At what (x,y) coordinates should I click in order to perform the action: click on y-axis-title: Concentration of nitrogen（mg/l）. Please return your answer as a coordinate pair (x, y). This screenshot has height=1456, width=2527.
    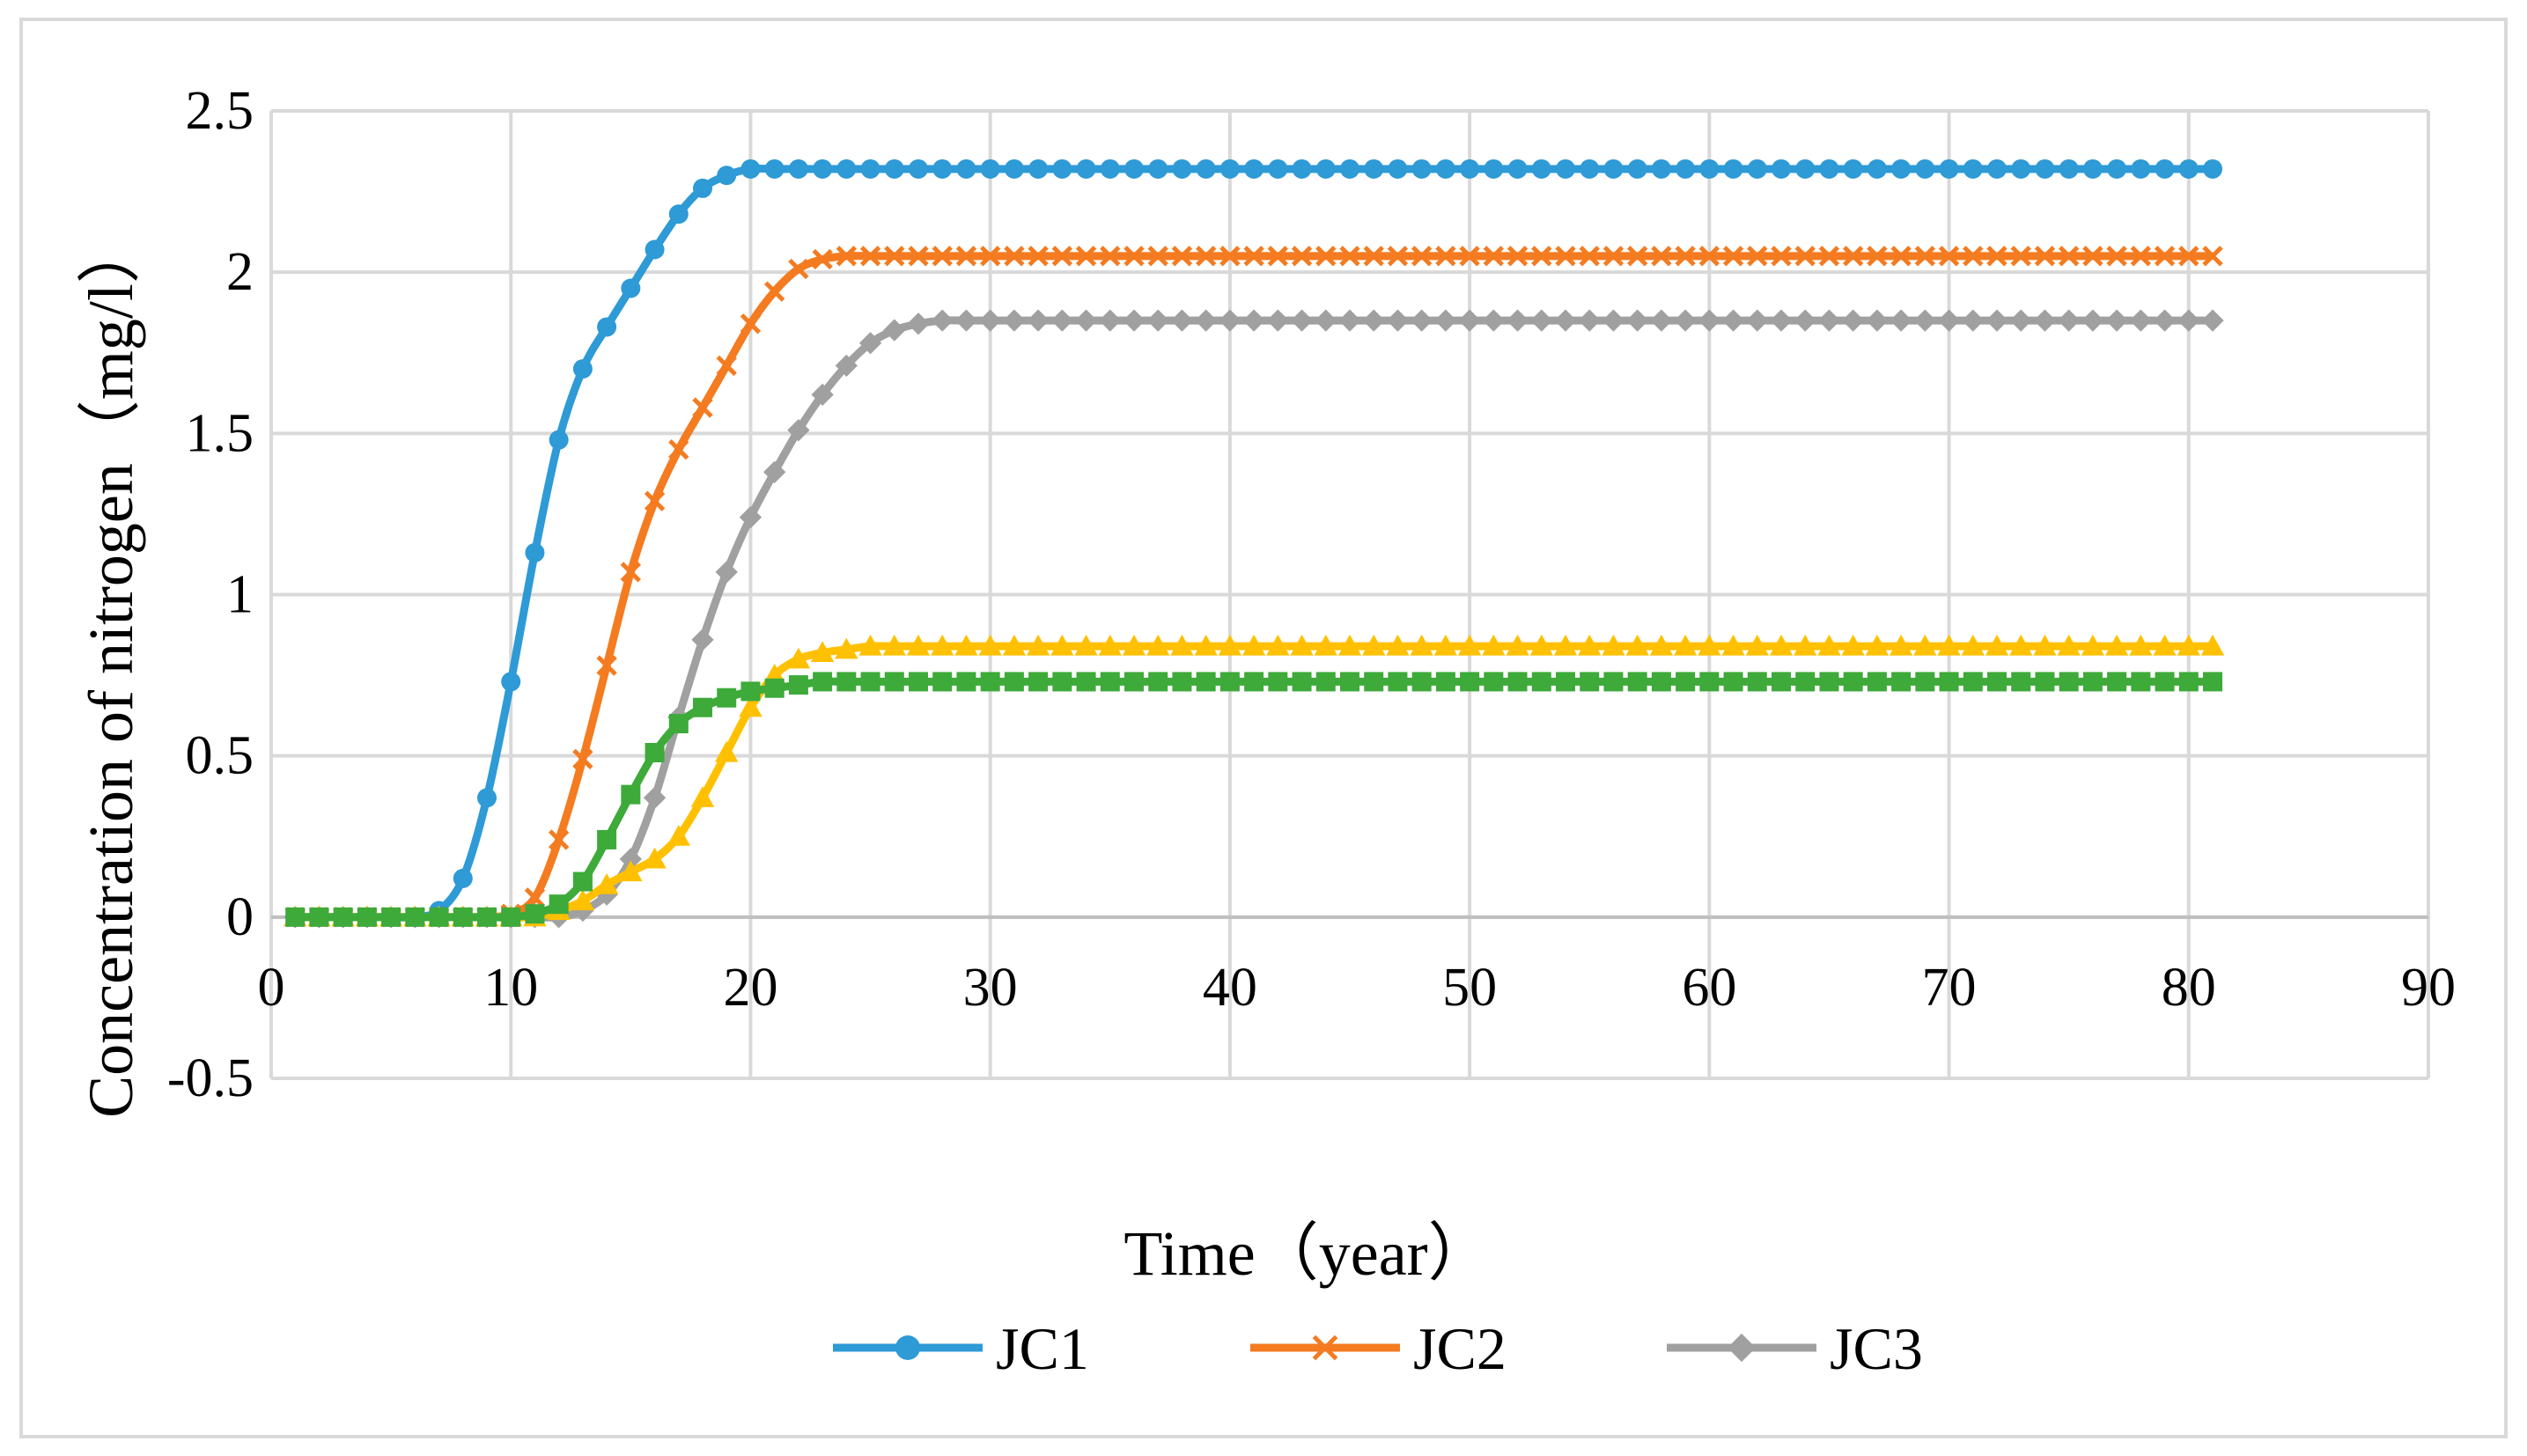
    Looking at the image, I should click on (111, 669).